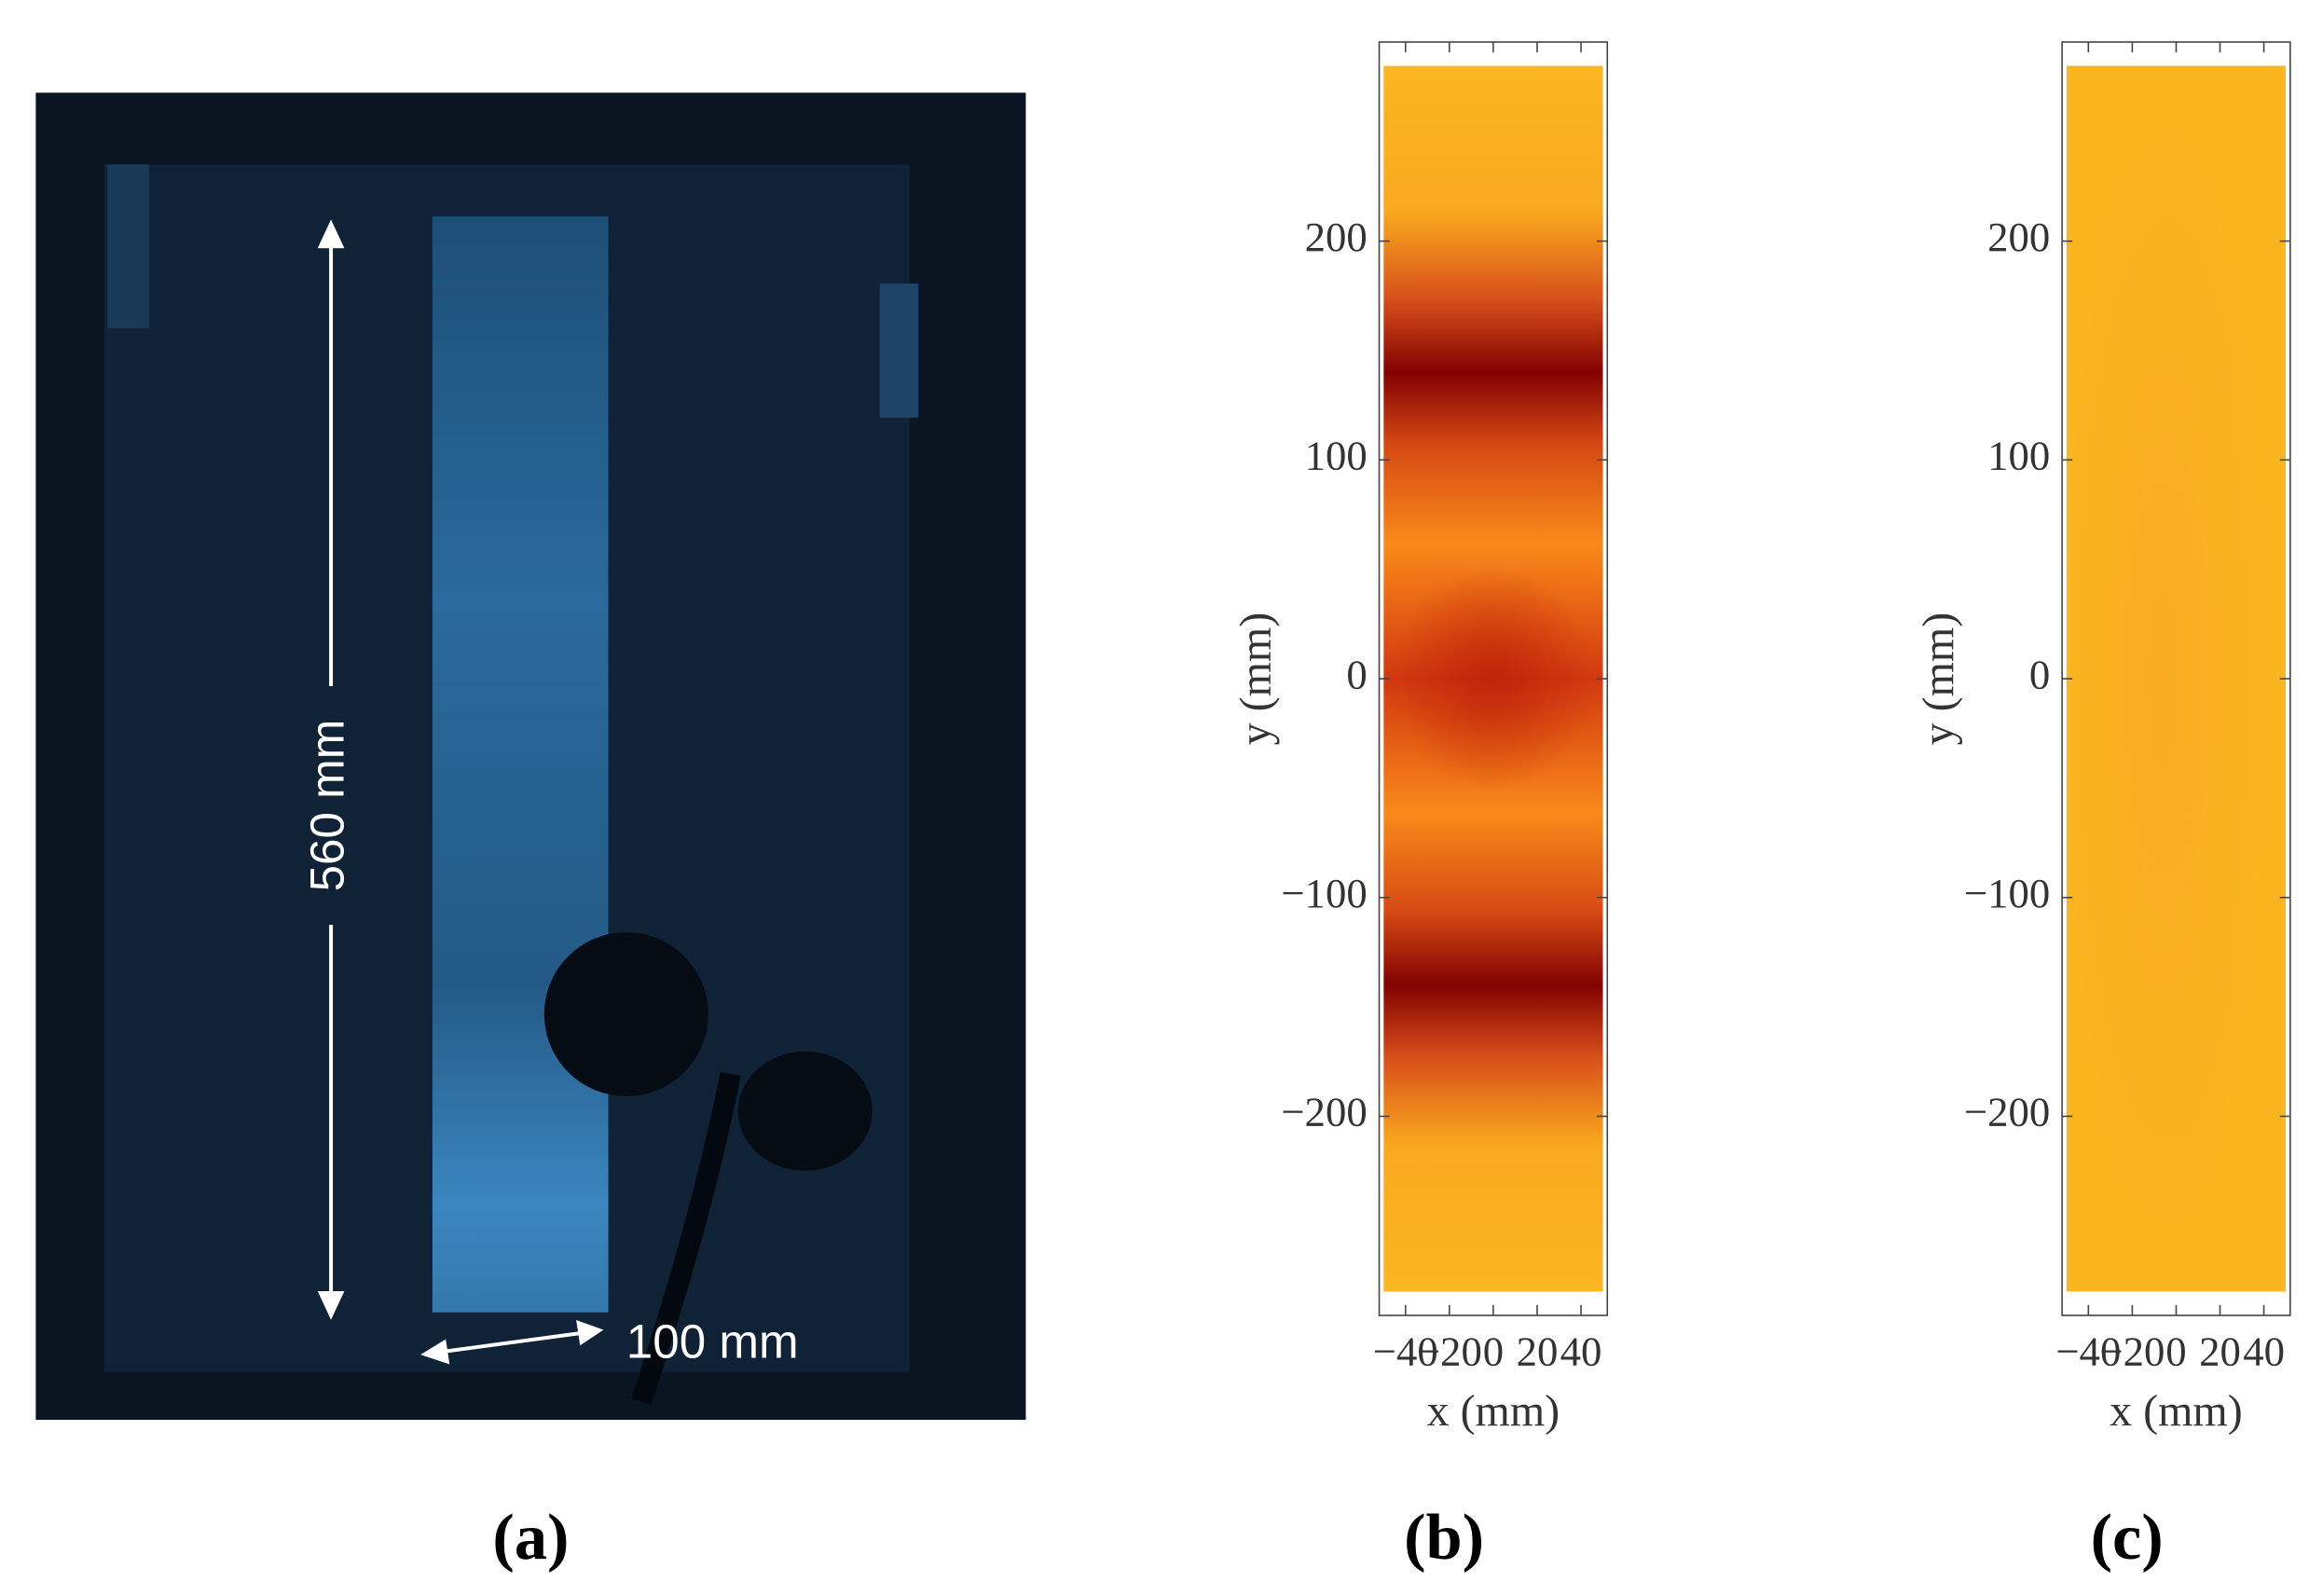 This screenshot has width=2323, height=1596. Describe the element at coordinates (327, 806) in the screenshot. I see `dimension-label: 560 mm` at that location.